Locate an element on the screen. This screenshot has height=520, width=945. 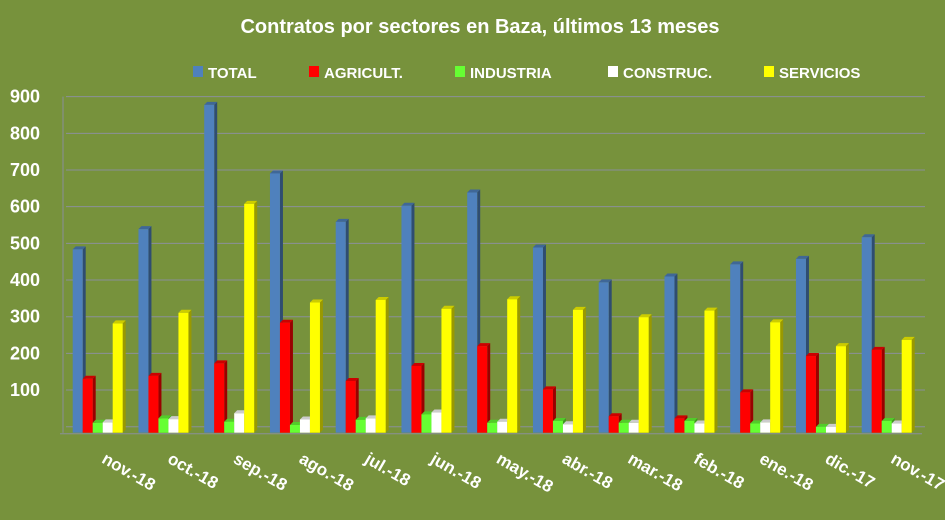
bar-agricult-nov18 is located at coordinates (89, 404).